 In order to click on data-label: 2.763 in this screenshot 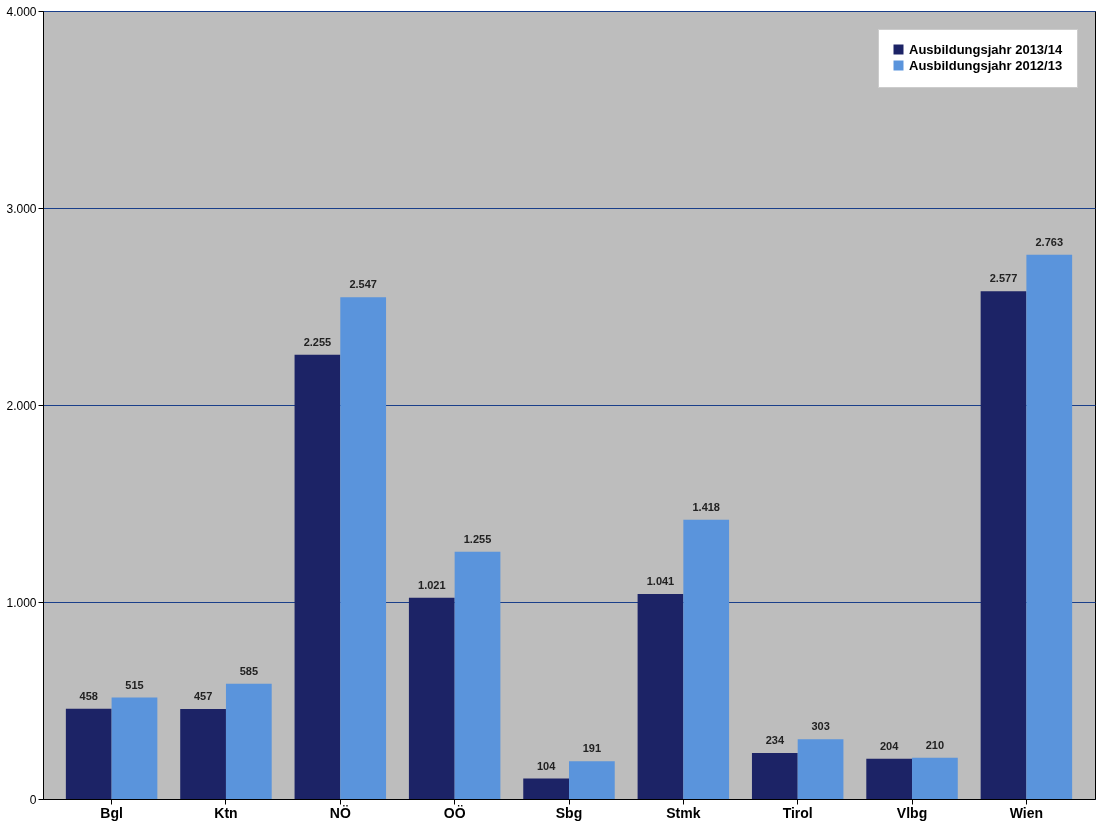, I will do `click(1049, 241)`.